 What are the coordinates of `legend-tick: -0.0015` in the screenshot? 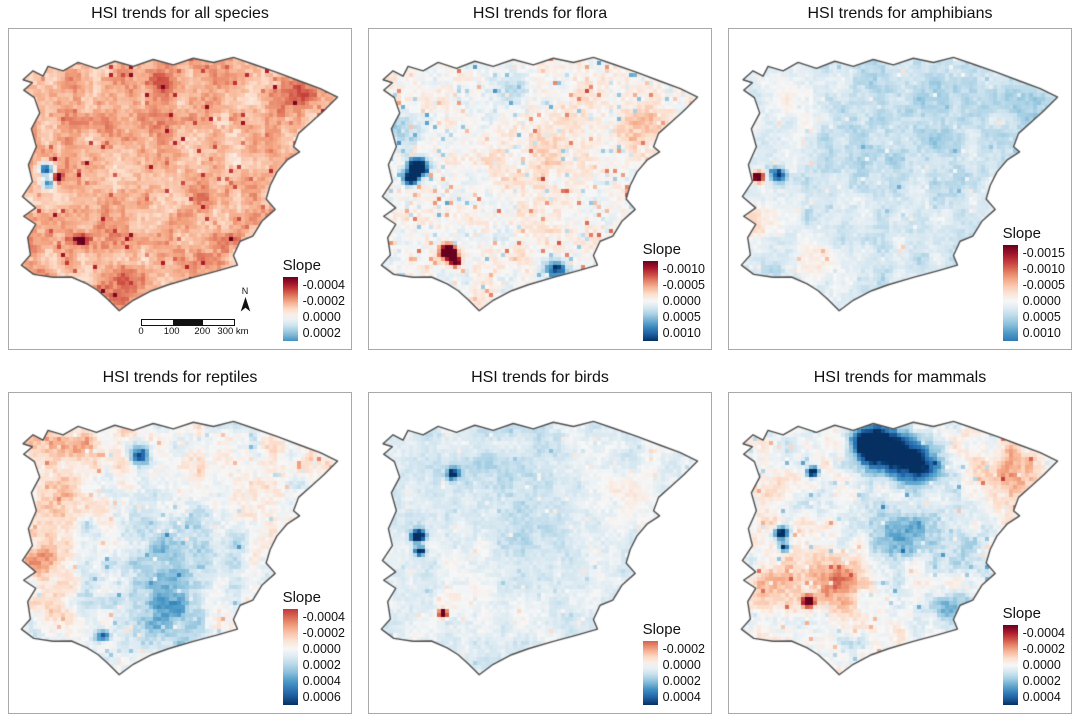 It's located at (1043, 253).